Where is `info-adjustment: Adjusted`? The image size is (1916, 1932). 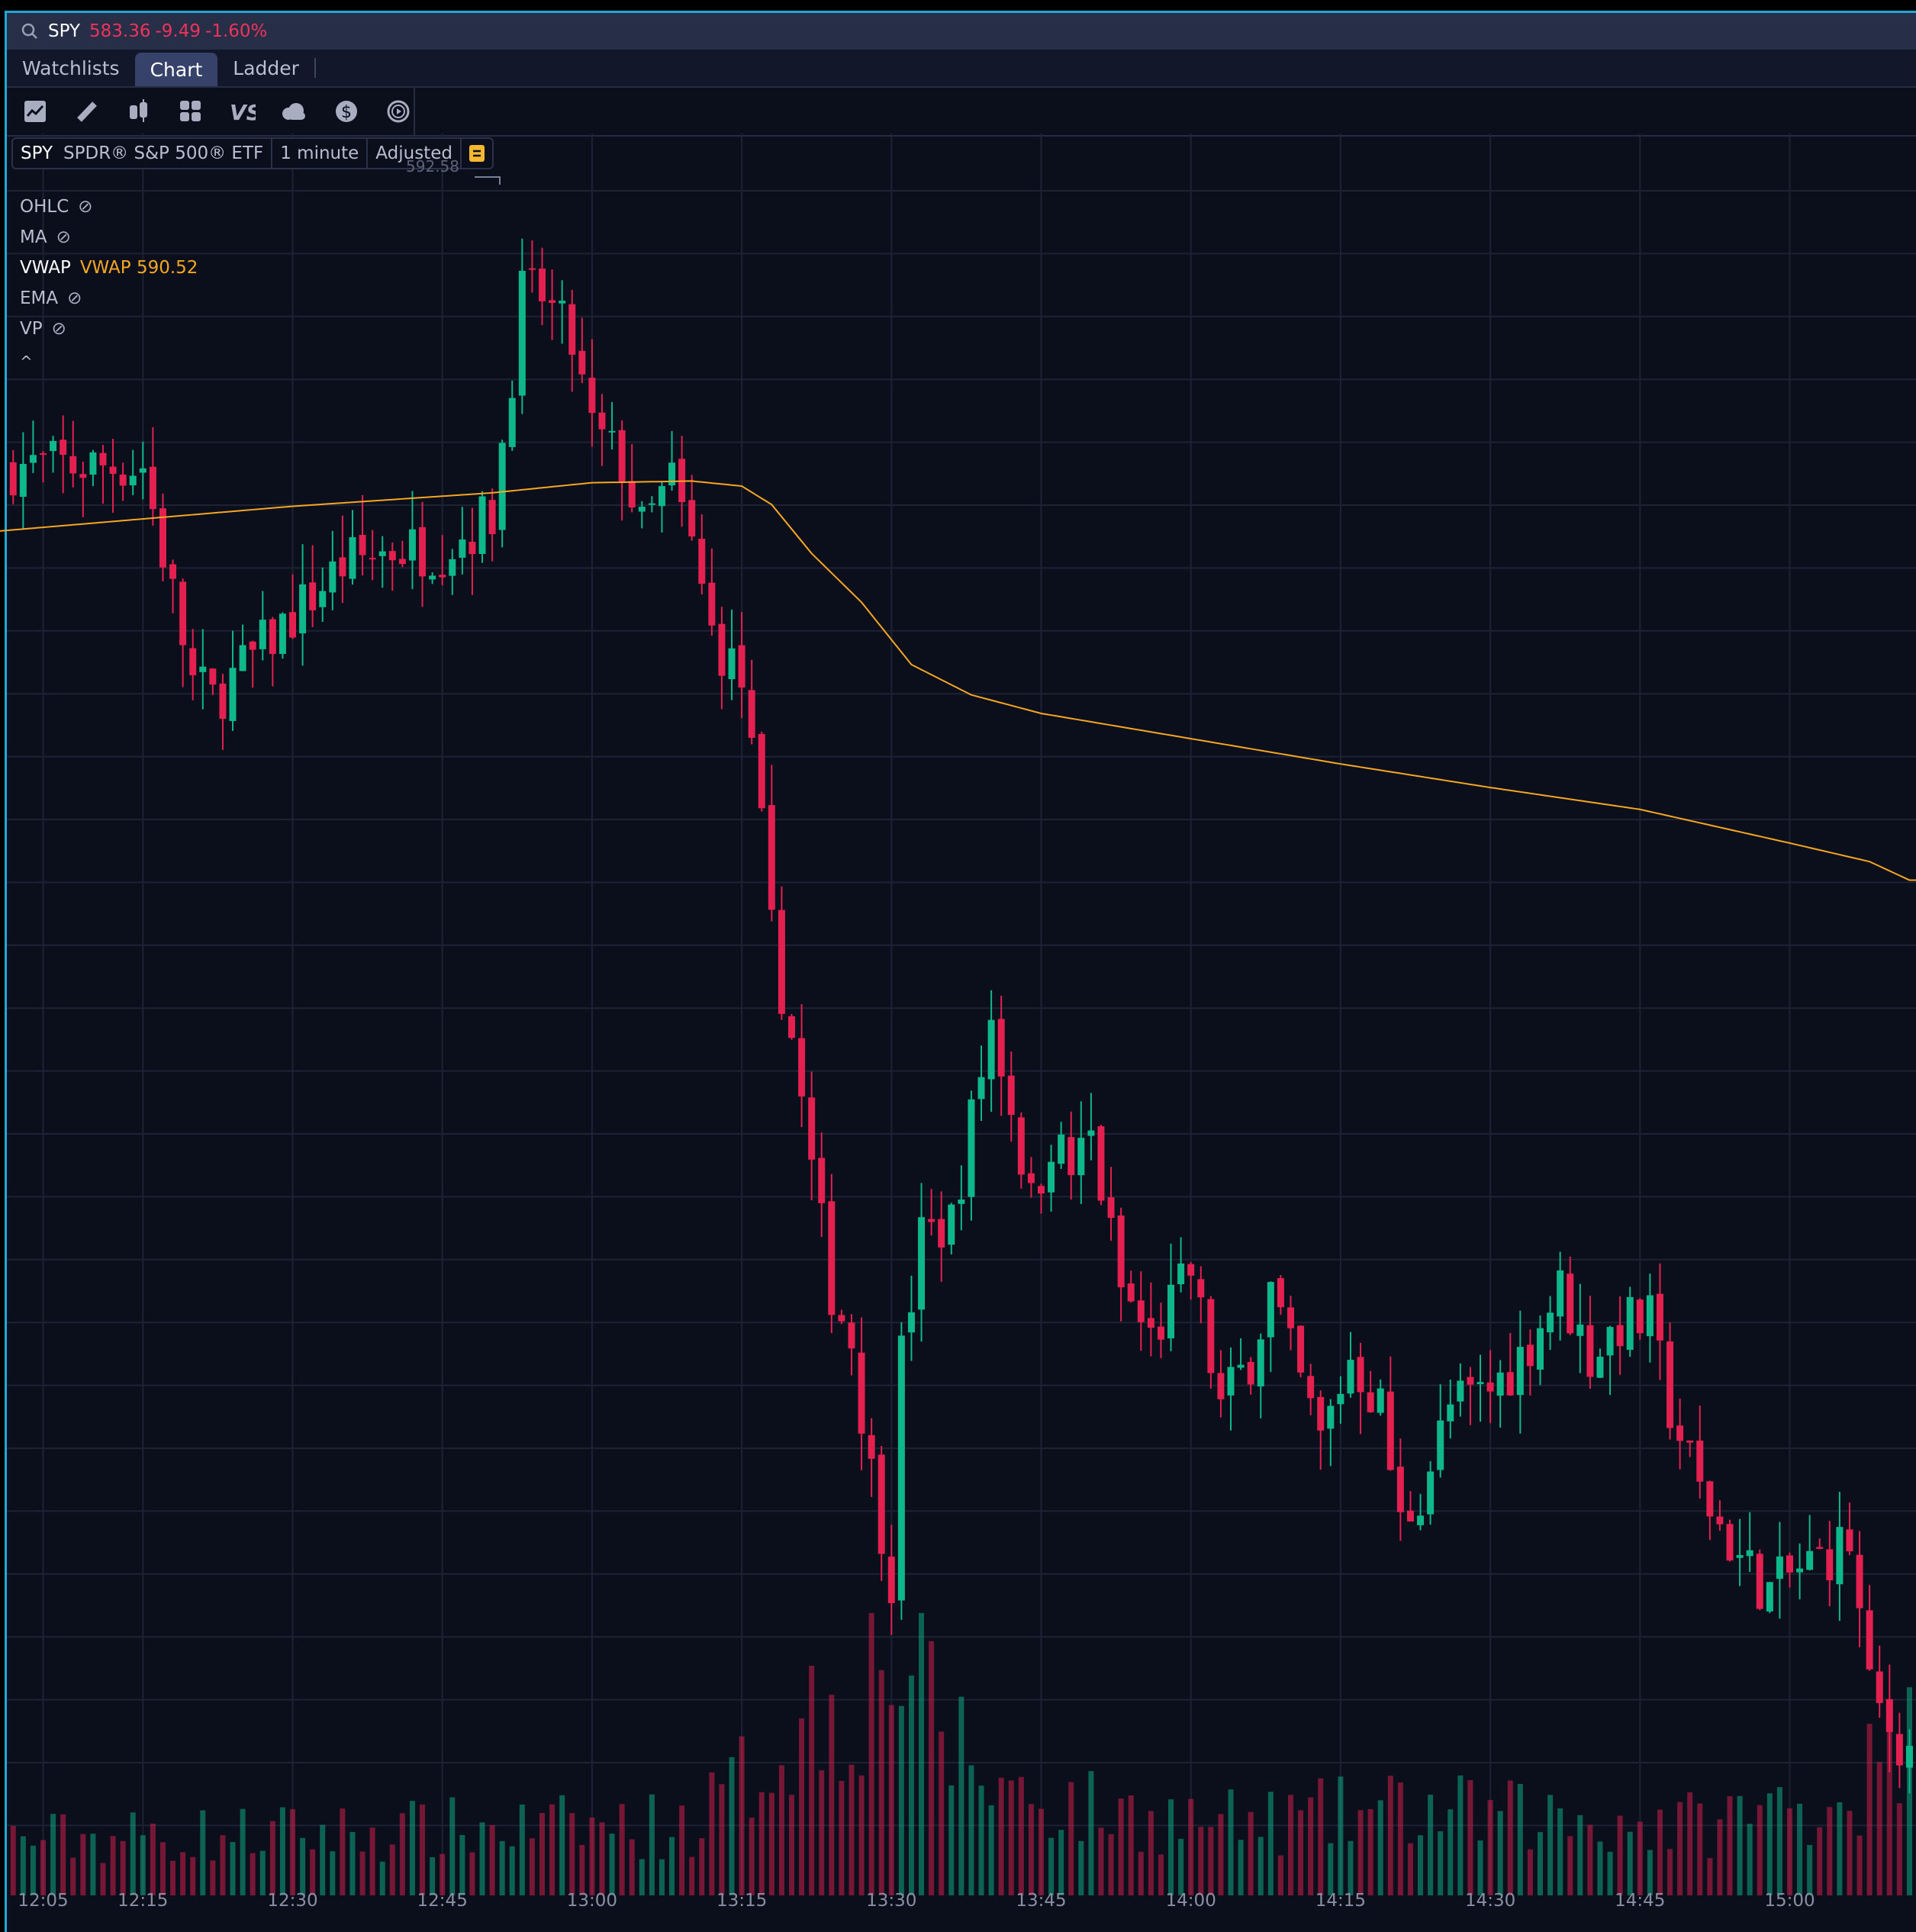
info-adjustment: Adjusted is located at coordinates (415, 153).